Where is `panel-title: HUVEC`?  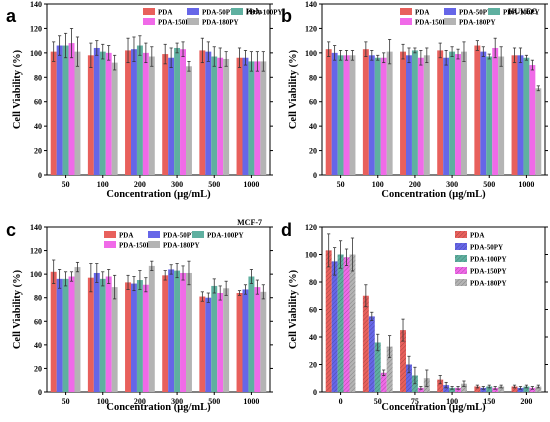
panel-title: HUVEC is located at coordinates (522, 11).